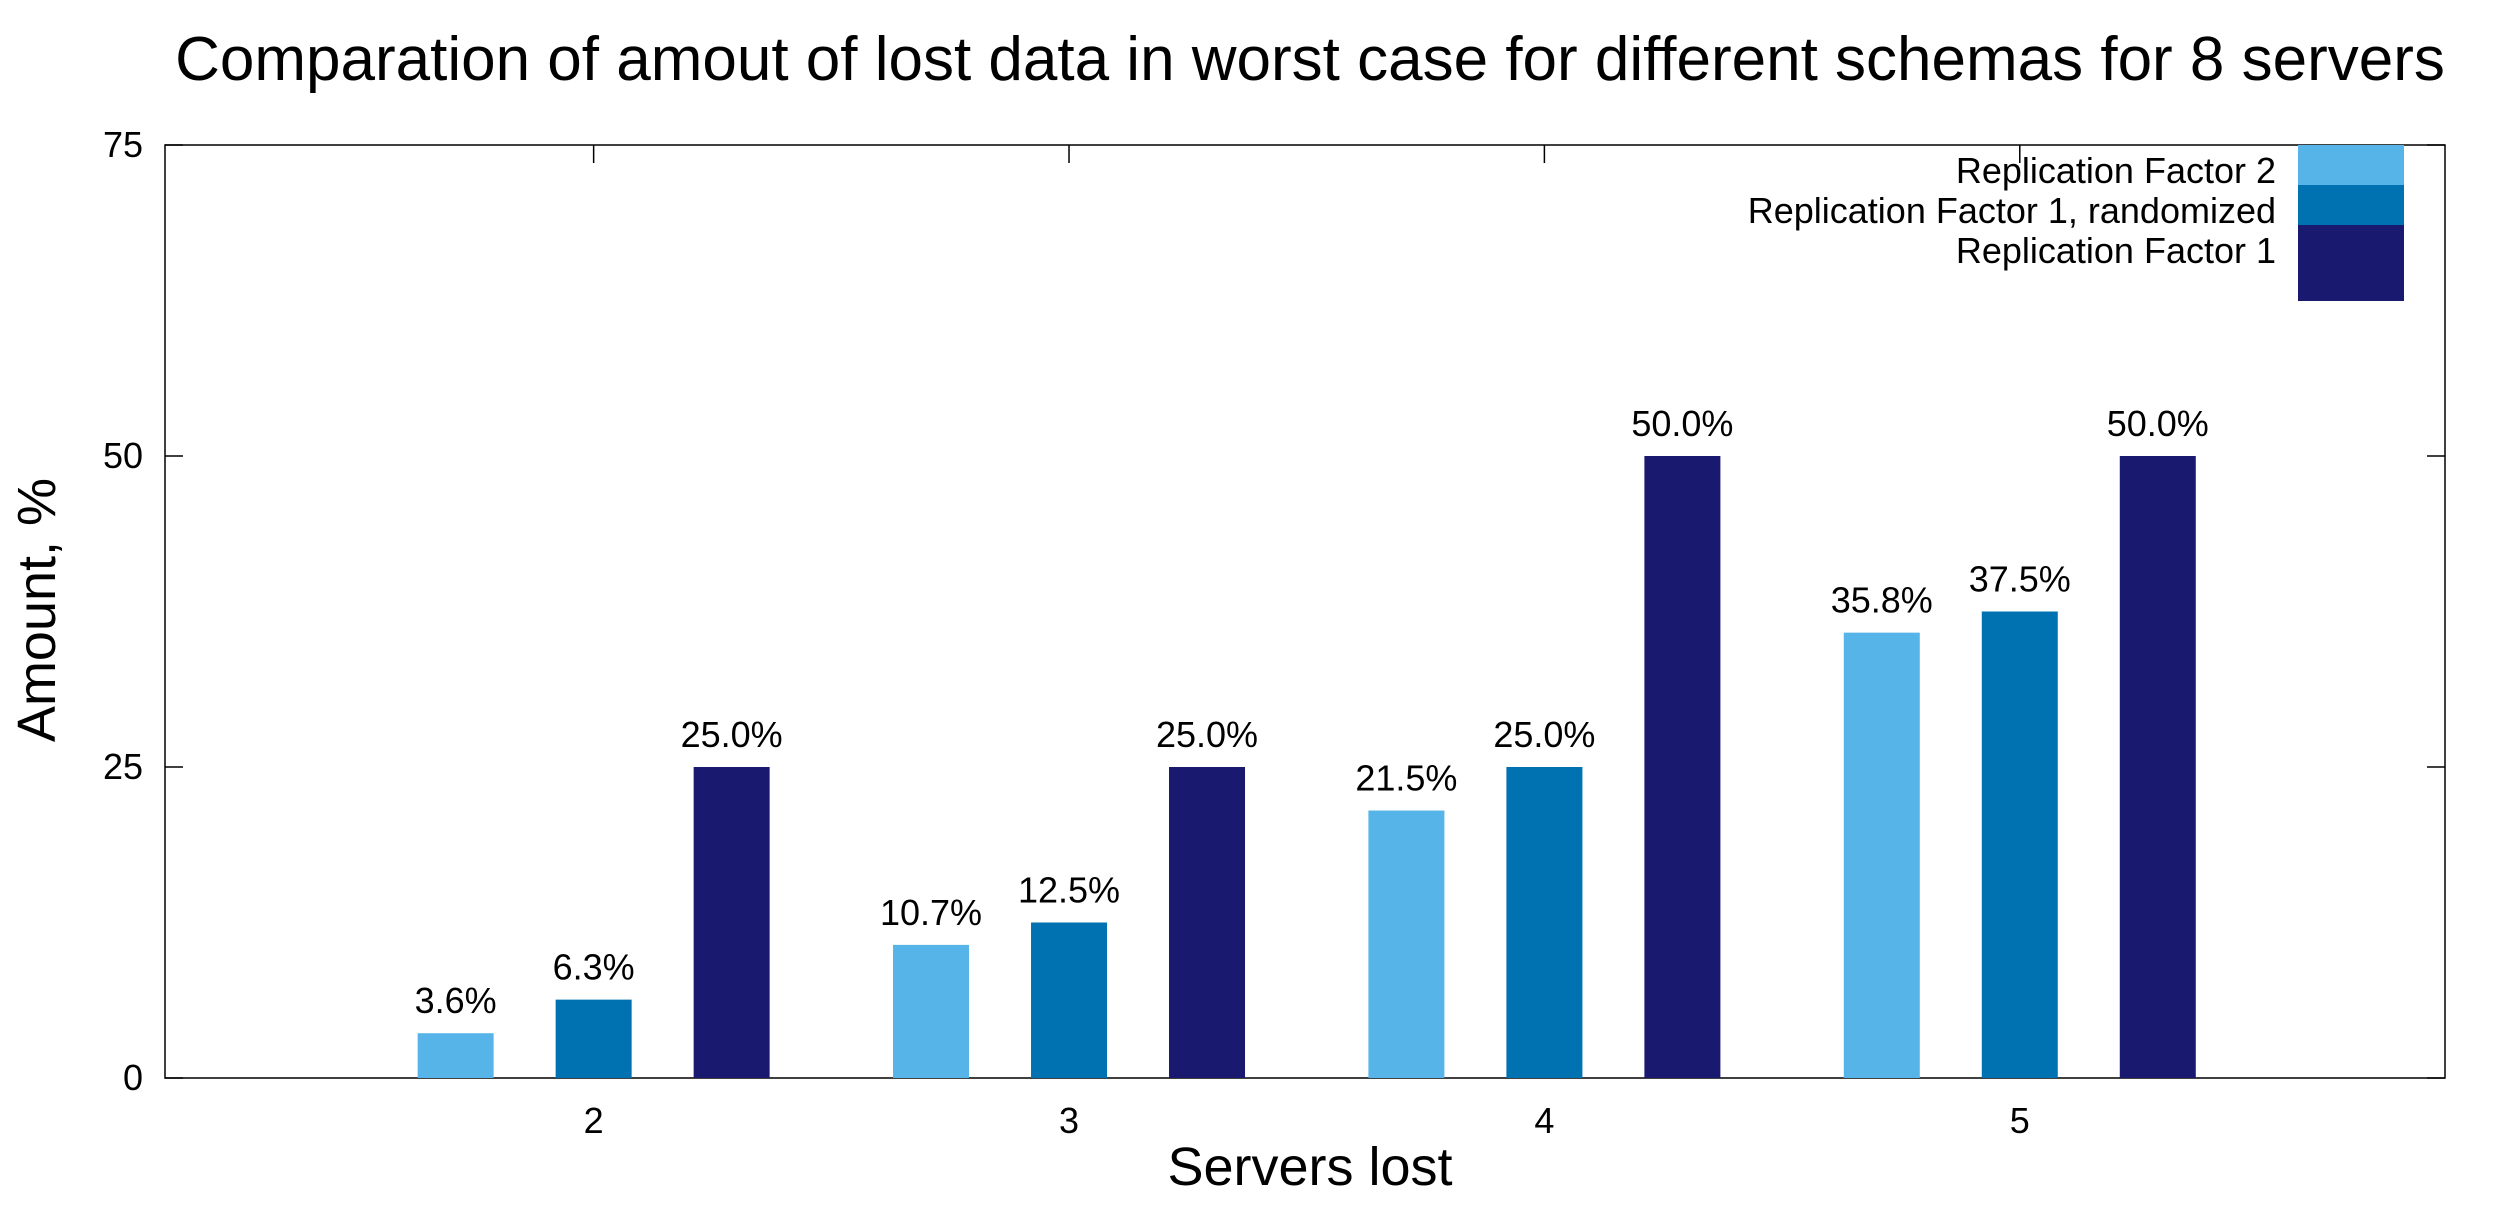  Describe the element at coordinates (2116, 250) in the screenshot. I see `legend-label: Replication Factor 1` at that location.